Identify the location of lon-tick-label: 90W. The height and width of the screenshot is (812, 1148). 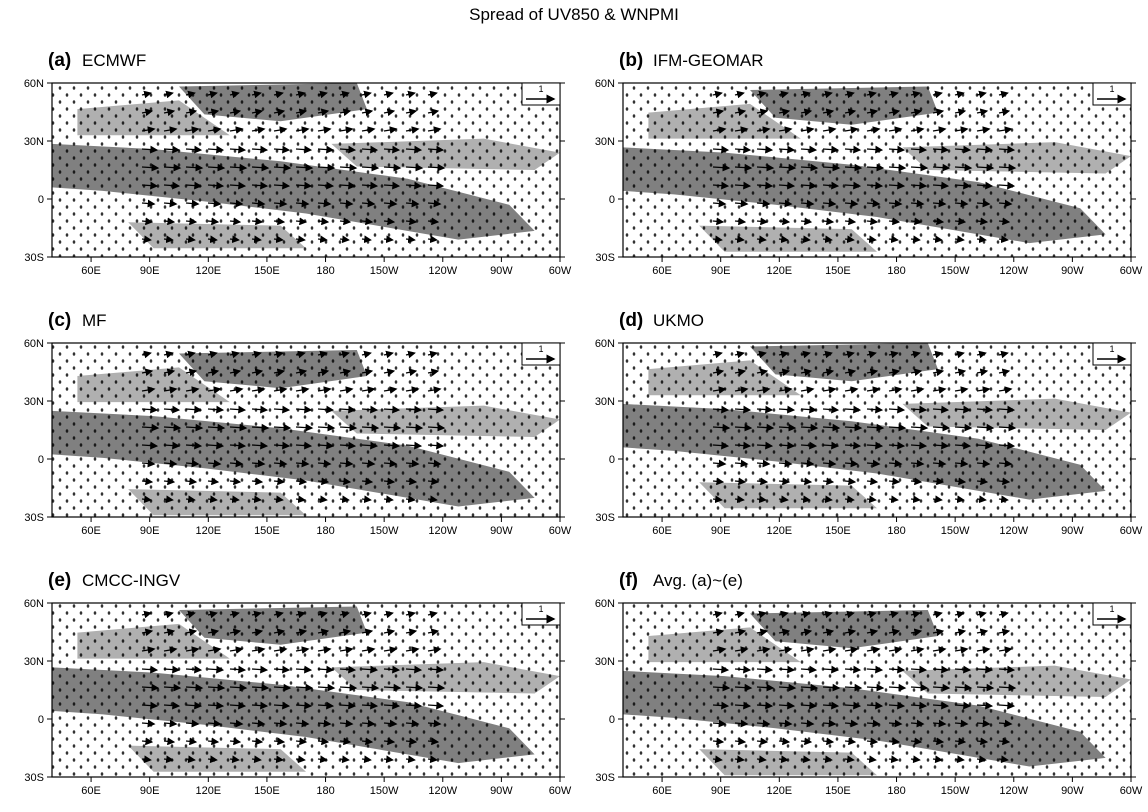
(1072, 531).